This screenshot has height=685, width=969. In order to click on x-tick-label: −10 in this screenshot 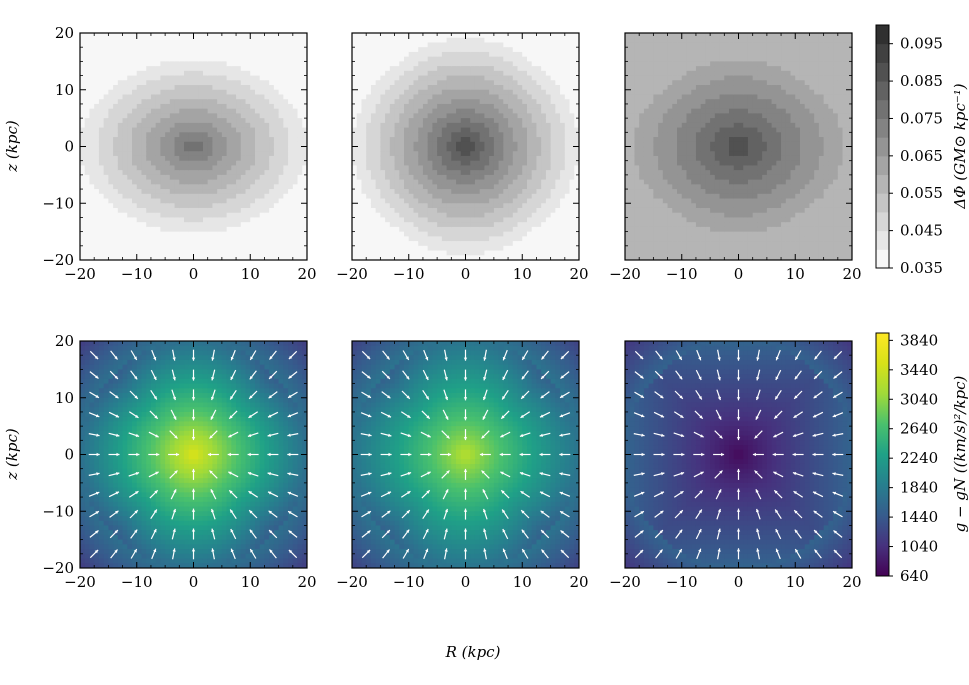, I will do `click(137, 274)`.